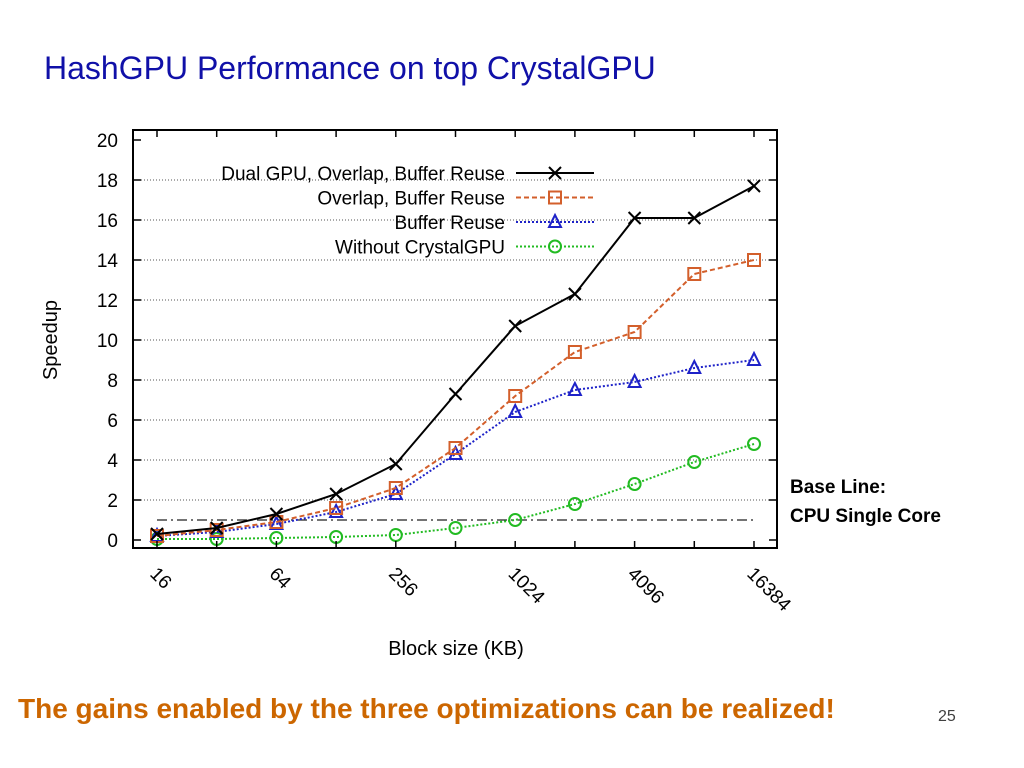 The image size is (1024, 768). Describe the element at coordinates (112, 421) in the screenshot. I see `y-tick-label: 6` at that location.